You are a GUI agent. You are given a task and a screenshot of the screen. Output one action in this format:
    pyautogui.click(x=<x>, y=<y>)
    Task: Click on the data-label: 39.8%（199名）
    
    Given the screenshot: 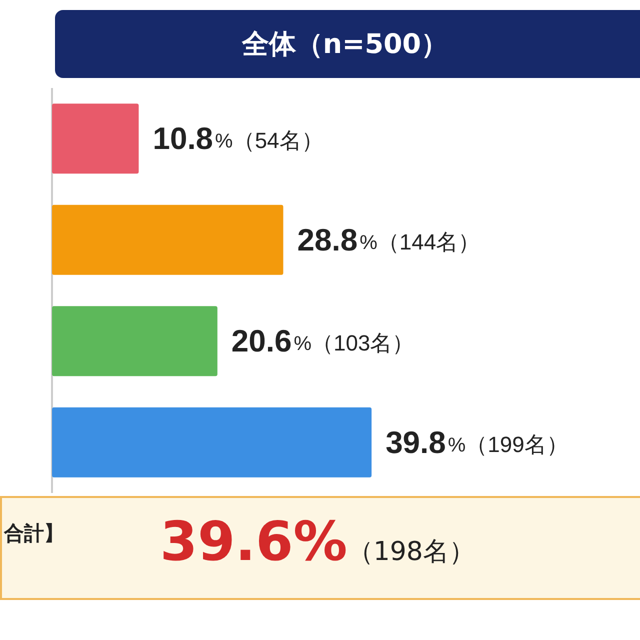 What is the action you would take?
    pyautogui.click(x=477, y=442)
    